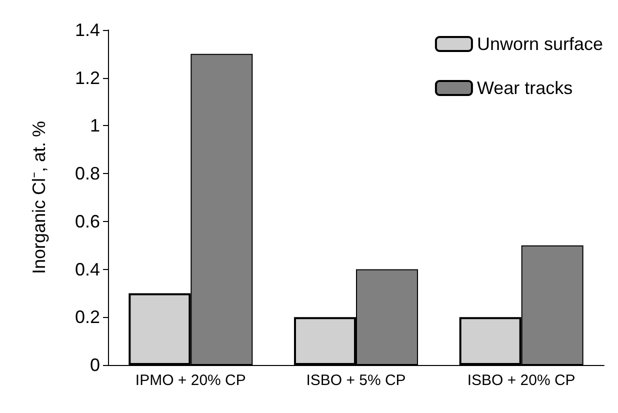 This screenshot has width=618, height=413. I want to click on y-tick-label: 1, so click(95, 126).